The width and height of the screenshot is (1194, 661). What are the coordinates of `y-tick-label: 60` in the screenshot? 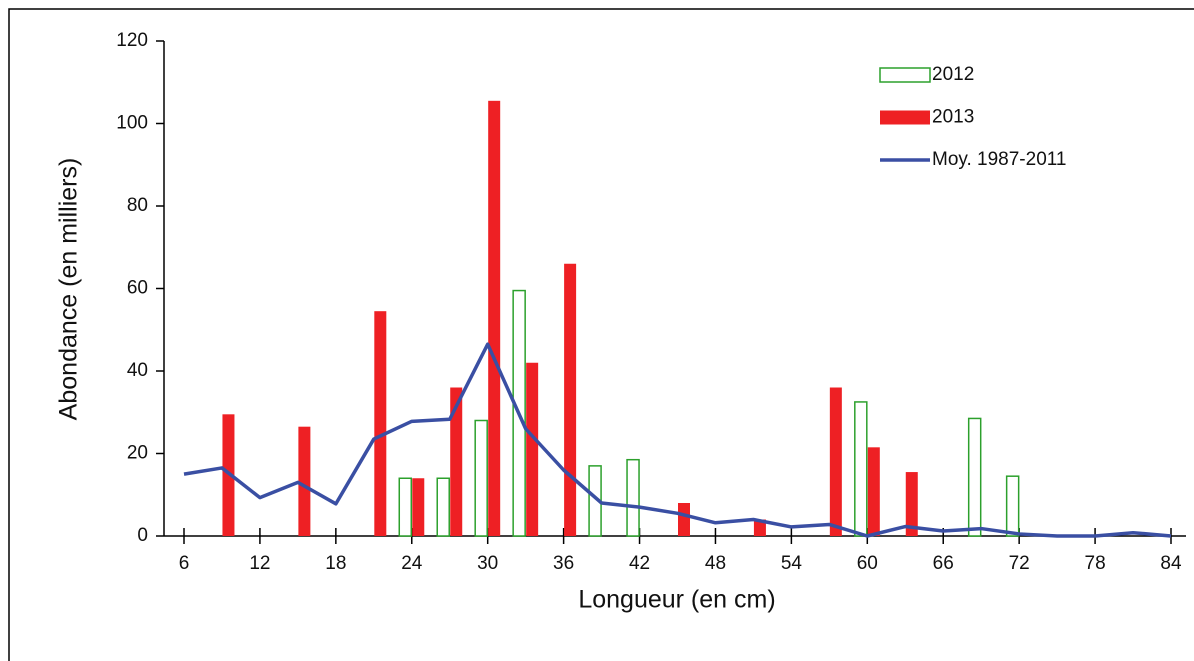 It's located at (137, 288).